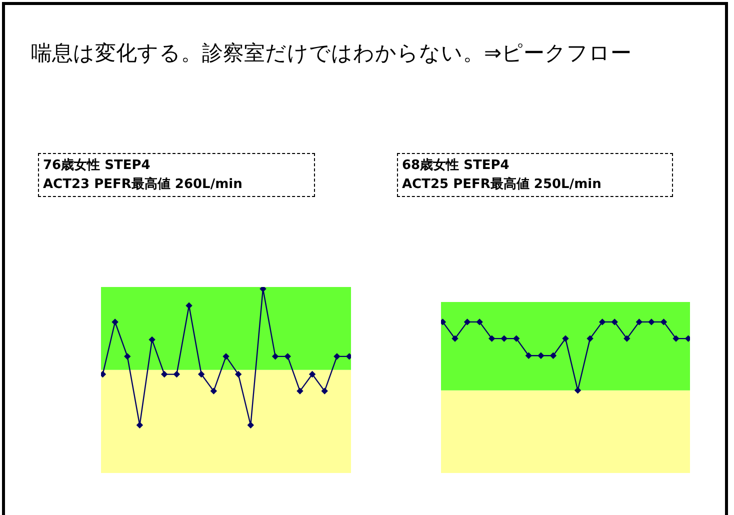 The height and width of the screenshot is (515, 734). What do you see at coordinates (456, 166) in the screenshot?
I see `chart-title: 68歳女性 STEP4` at bounding box center [456, 166].